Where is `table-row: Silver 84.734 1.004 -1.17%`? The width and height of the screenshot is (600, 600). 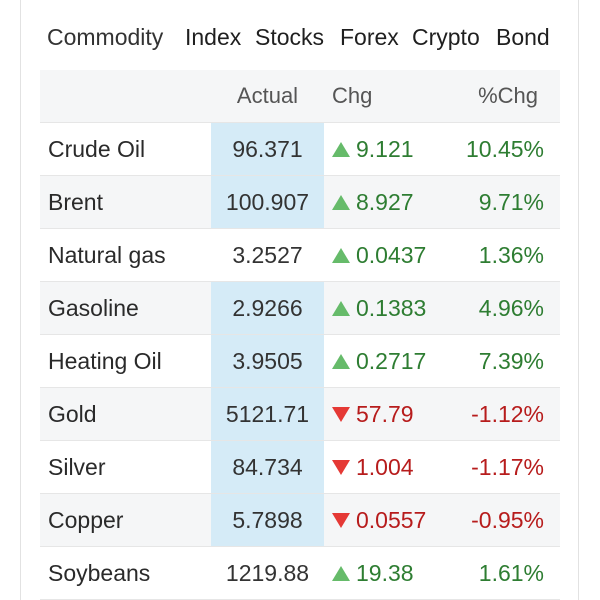
table-row: Silver 84.734 1.004 -1.17% is located at coordinates (300, 467).